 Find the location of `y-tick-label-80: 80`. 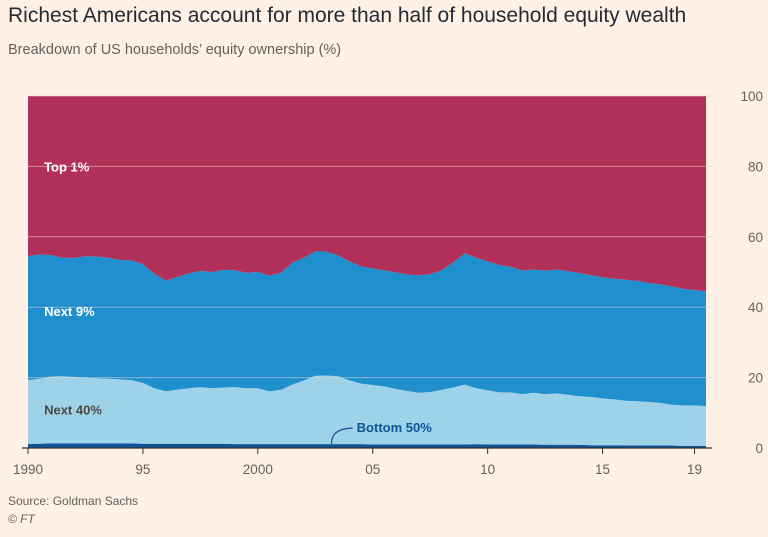

y-tick-label-80: 80 is located at coordinates (755, 166).